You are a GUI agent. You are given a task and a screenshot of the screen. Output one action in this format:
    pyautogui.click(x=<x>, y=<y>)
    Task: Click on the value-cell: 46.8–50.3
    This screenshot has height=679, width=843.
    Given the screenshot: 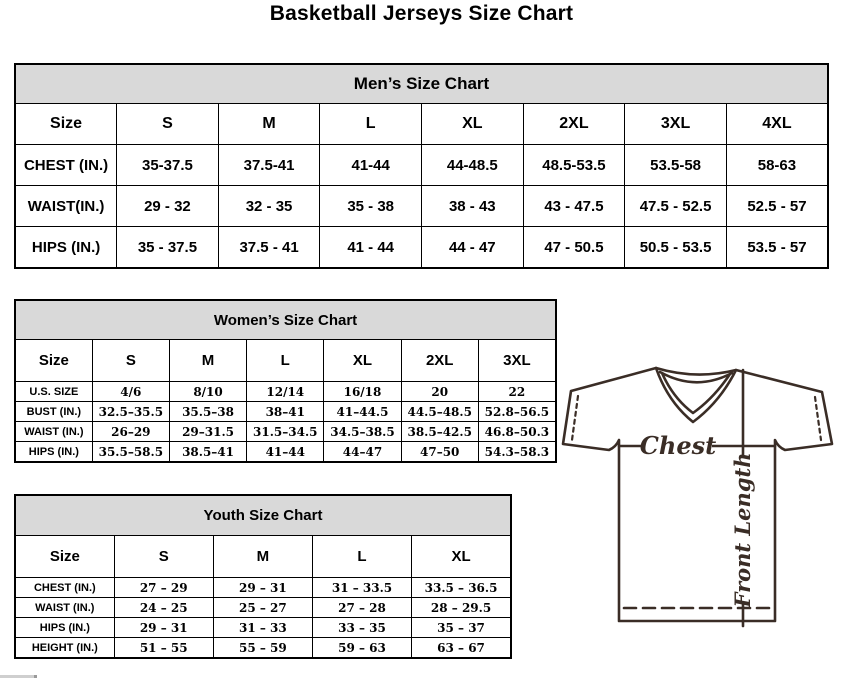 What is the action you would take?
    pyautogui.click(x=517, y=431)
    